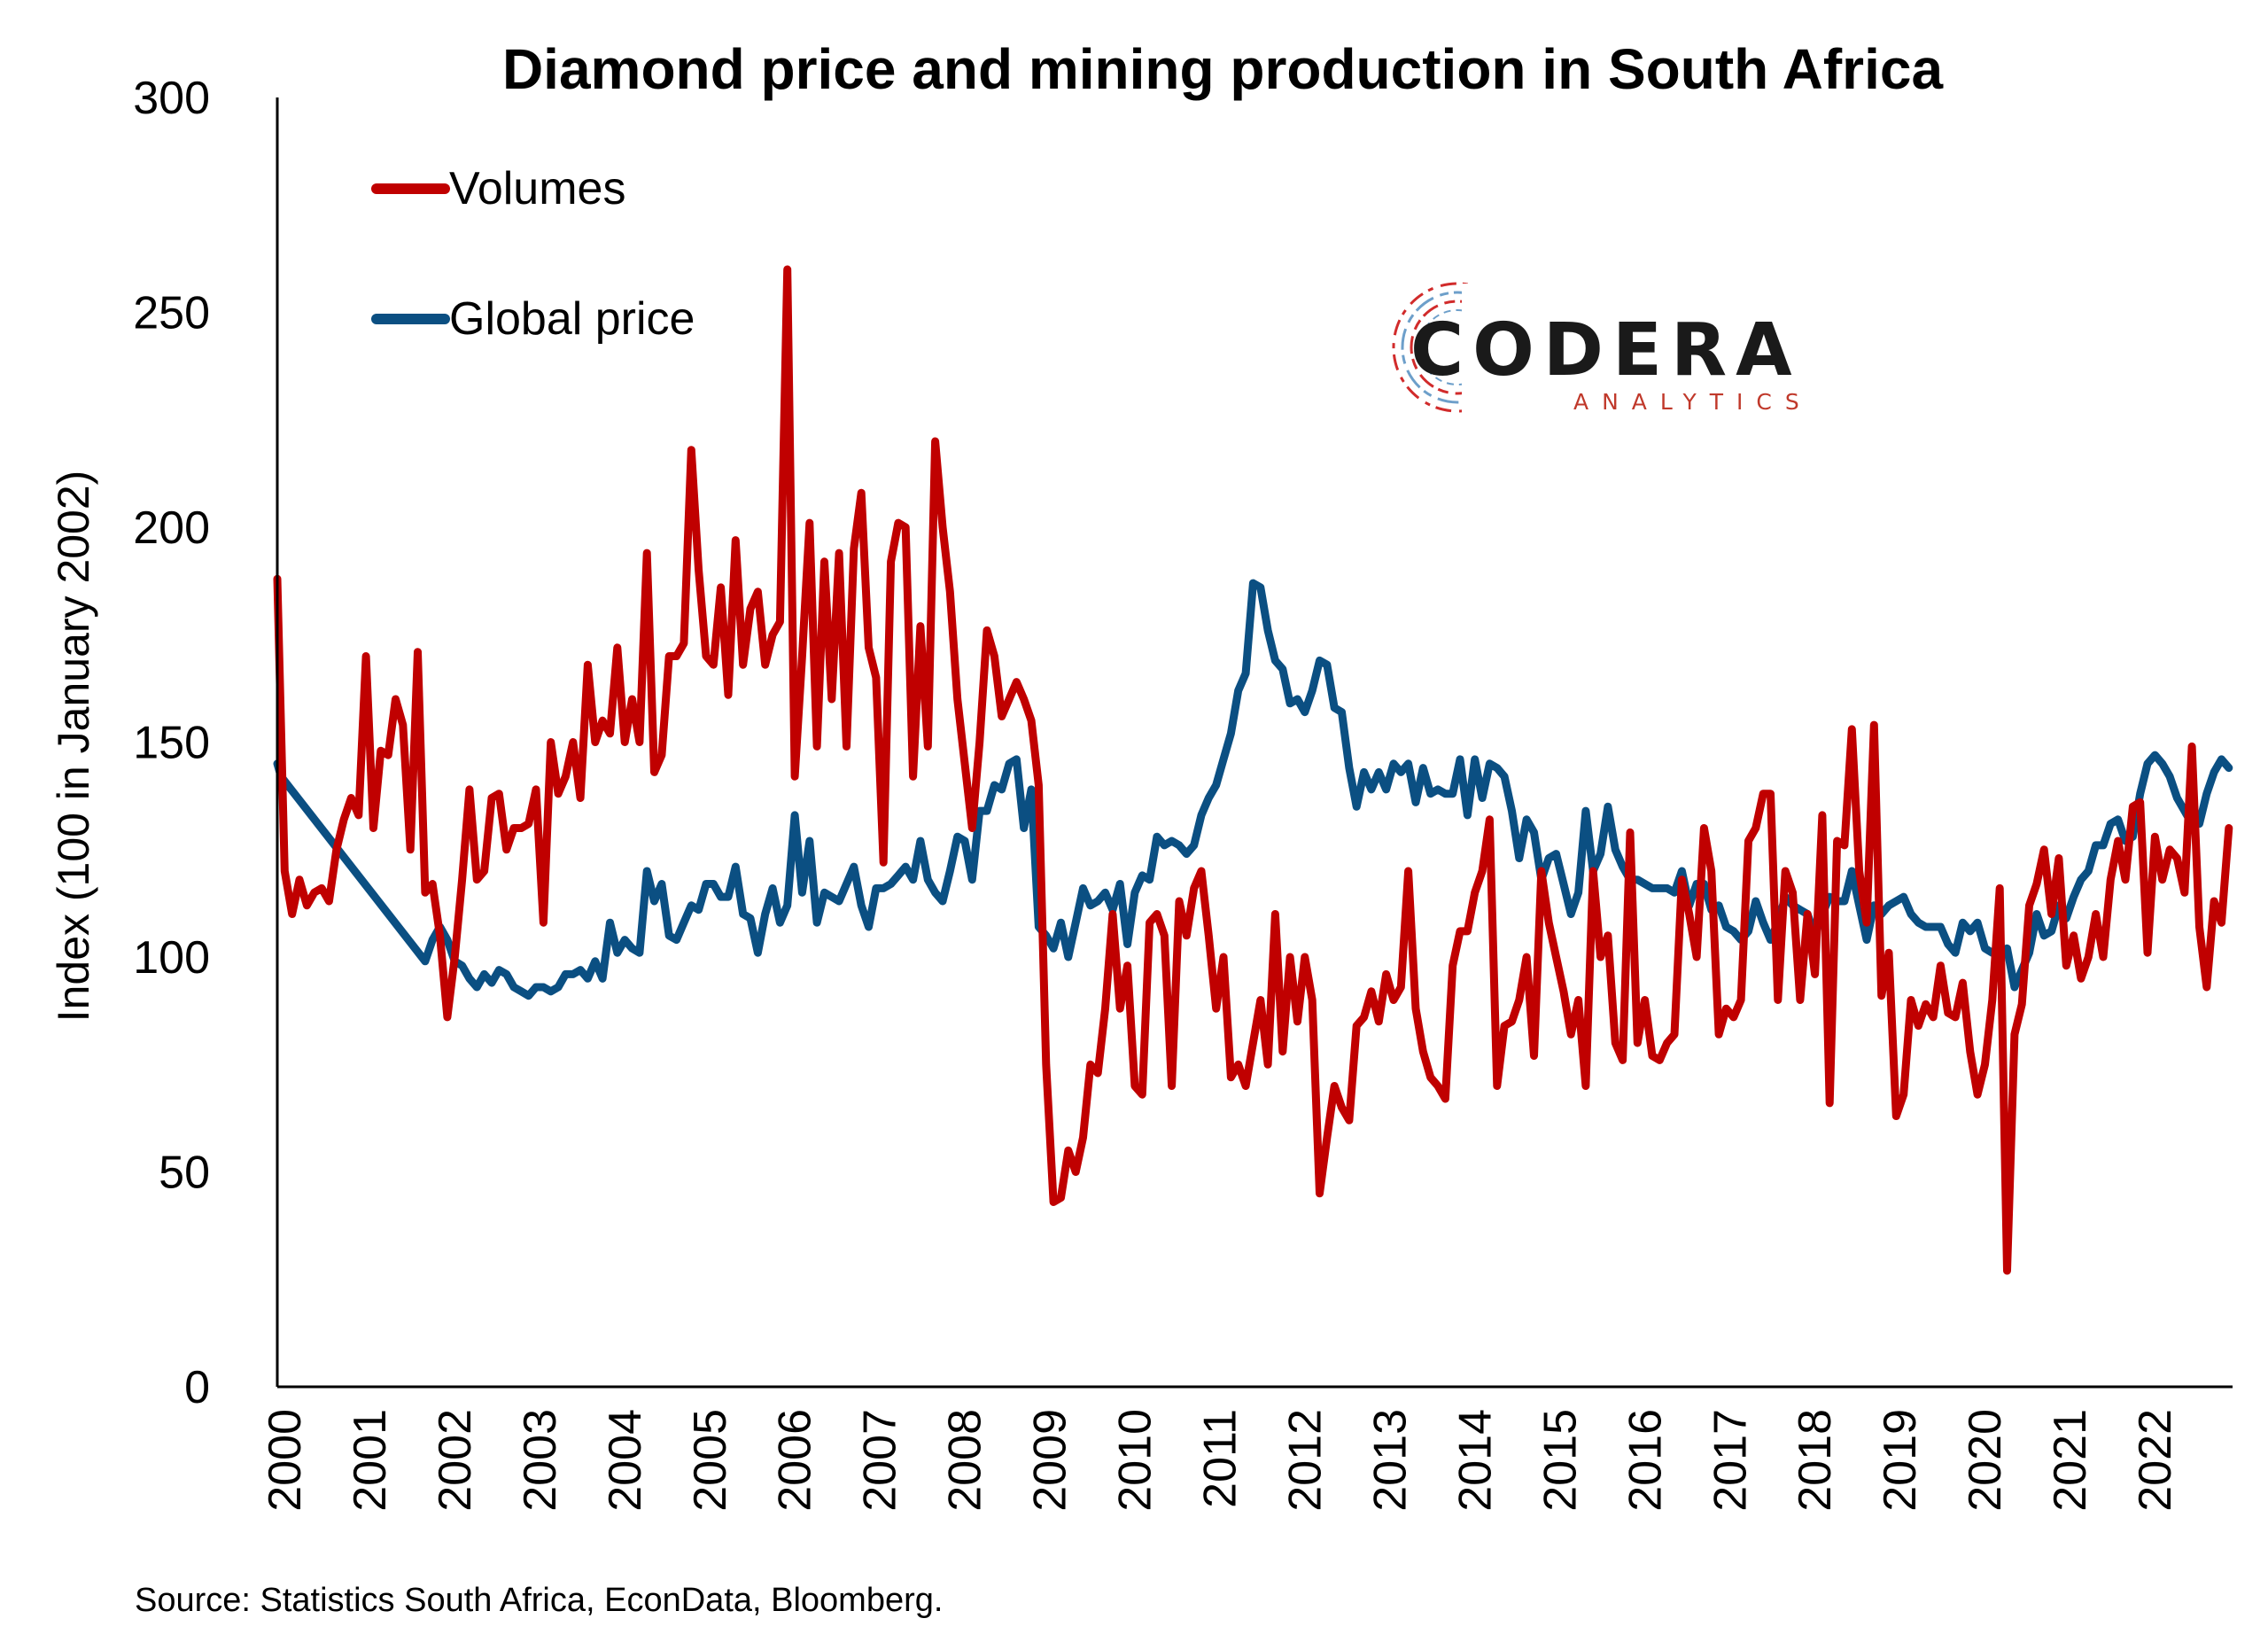 The height and width of the screenshot is (1642, 2268). Describe the element at coordinates (537, 189) in the screenshot. I see `legend-label-volumes: Volumes` at that location.